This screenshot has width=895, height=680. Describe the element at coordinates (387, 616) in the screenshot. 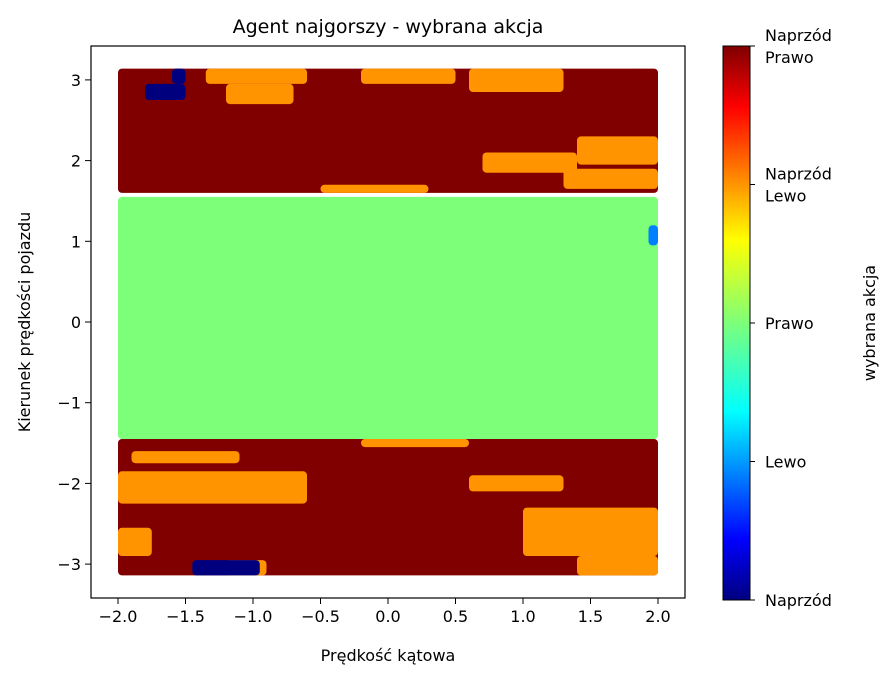

I see `x-tick-label: 0.0` at that location.